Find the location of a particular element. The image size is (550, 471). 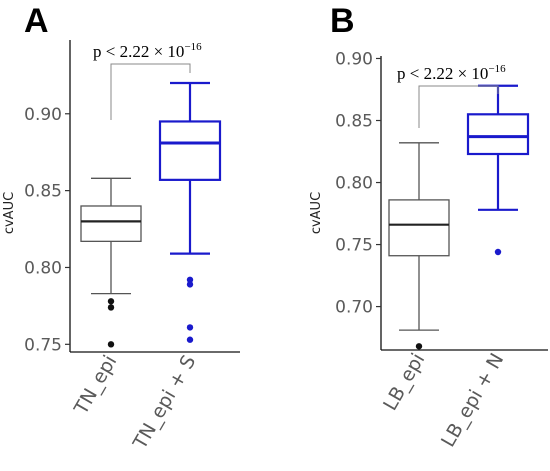

panel-label: B is located at coordinates (342, 21).